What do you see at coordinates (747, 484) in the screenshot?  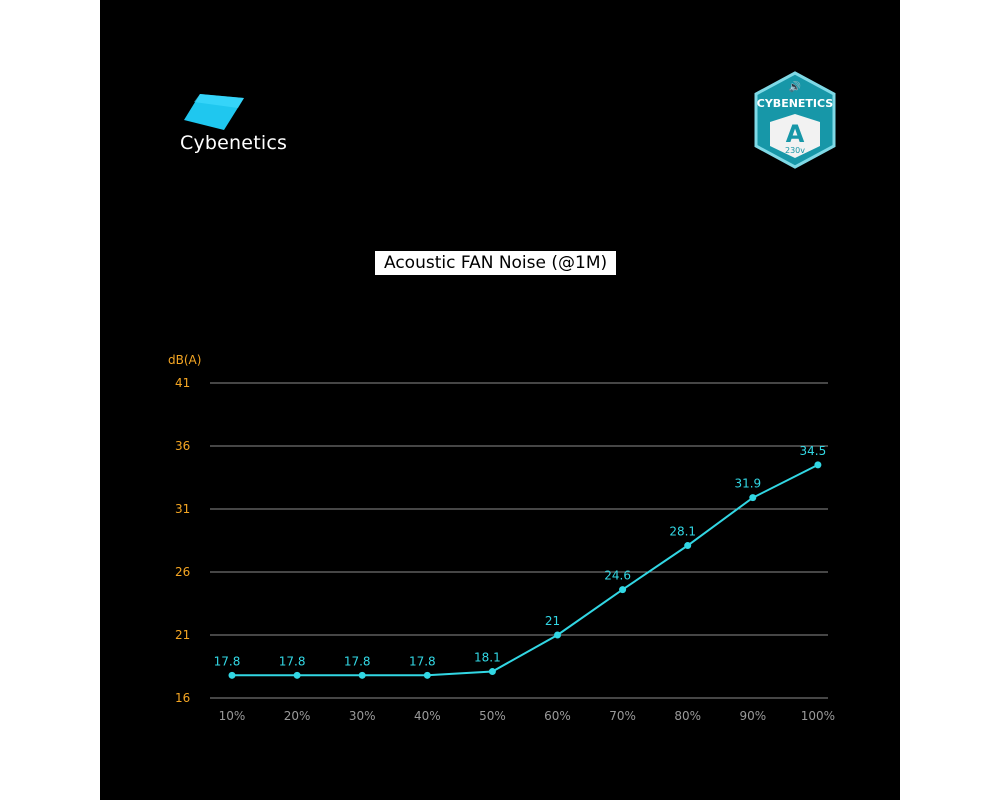 I see `data-label: 31.9` at bounding box center [747, 484].